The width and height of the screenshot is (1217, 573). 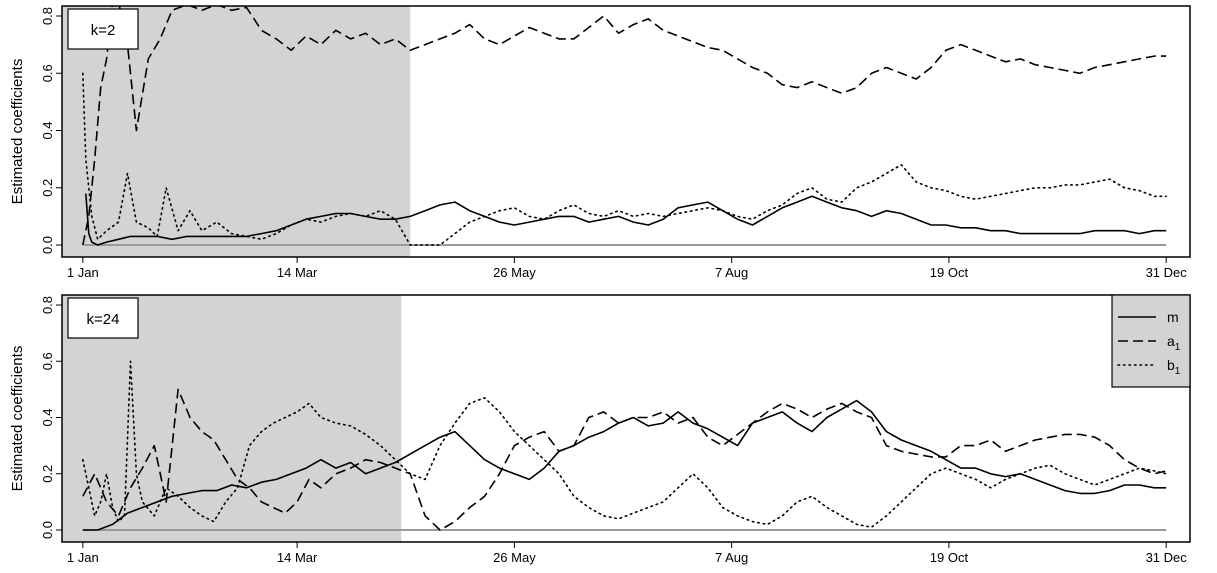 What do you see at coordinates (1173, 317) in the screenshot?
I see `panel-2-legend-label-m: m` at bounding box center [1173, 317].